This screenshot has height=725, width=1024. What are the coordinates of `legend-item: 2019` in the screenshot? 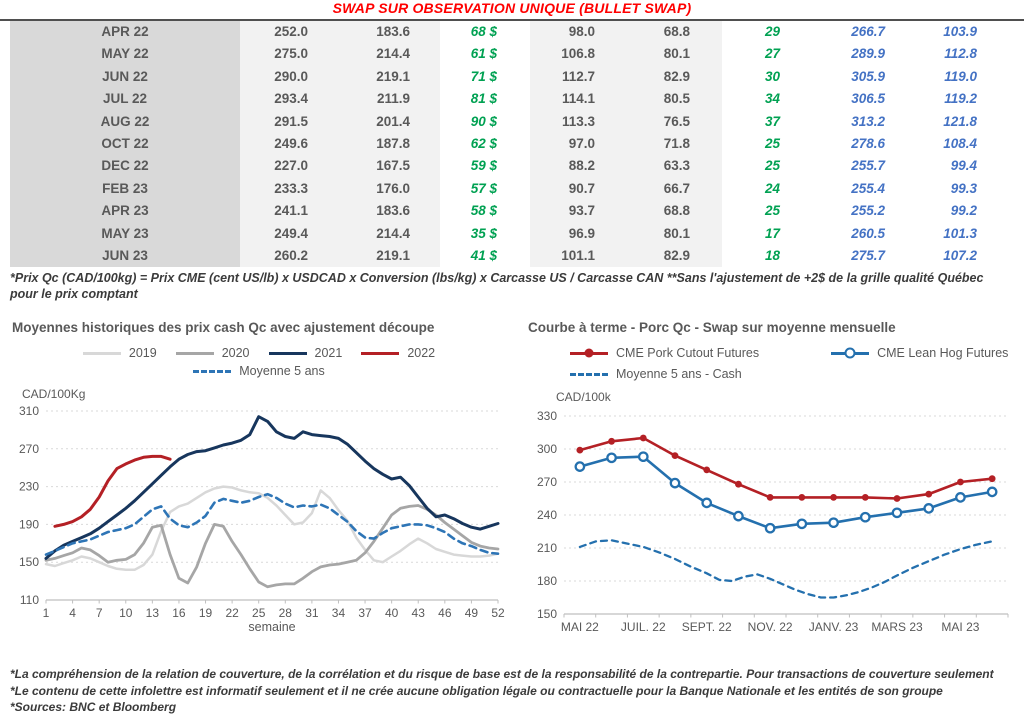 It's located at (119, 353).